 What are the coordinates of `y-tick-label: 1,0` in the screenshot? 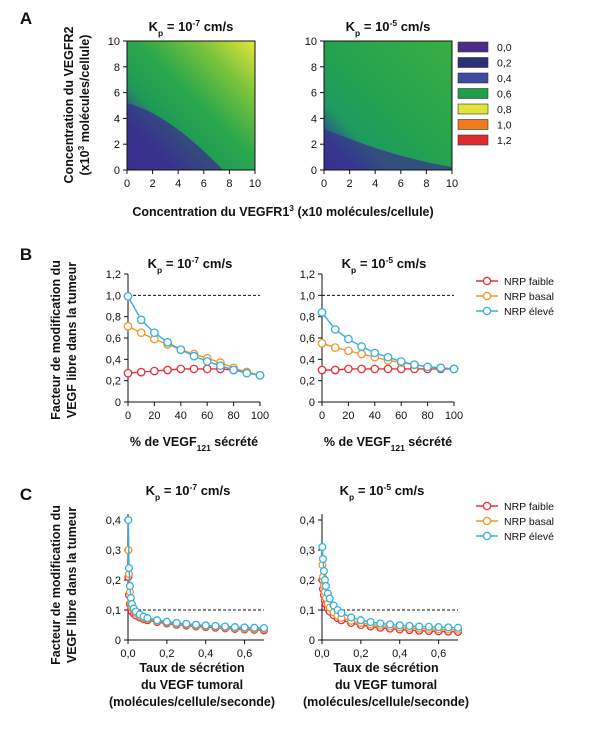 It's located at (113, 296).